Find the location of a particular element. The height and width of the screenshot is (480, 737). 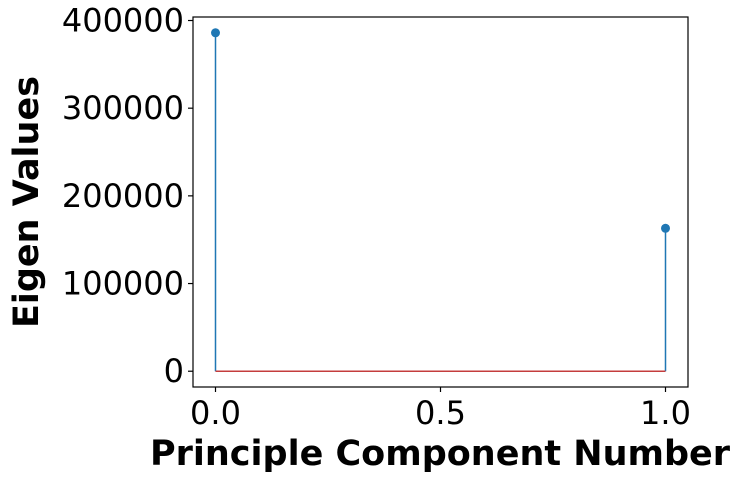

x-tick-label: 1.0 is located at coordinates (665, 413).